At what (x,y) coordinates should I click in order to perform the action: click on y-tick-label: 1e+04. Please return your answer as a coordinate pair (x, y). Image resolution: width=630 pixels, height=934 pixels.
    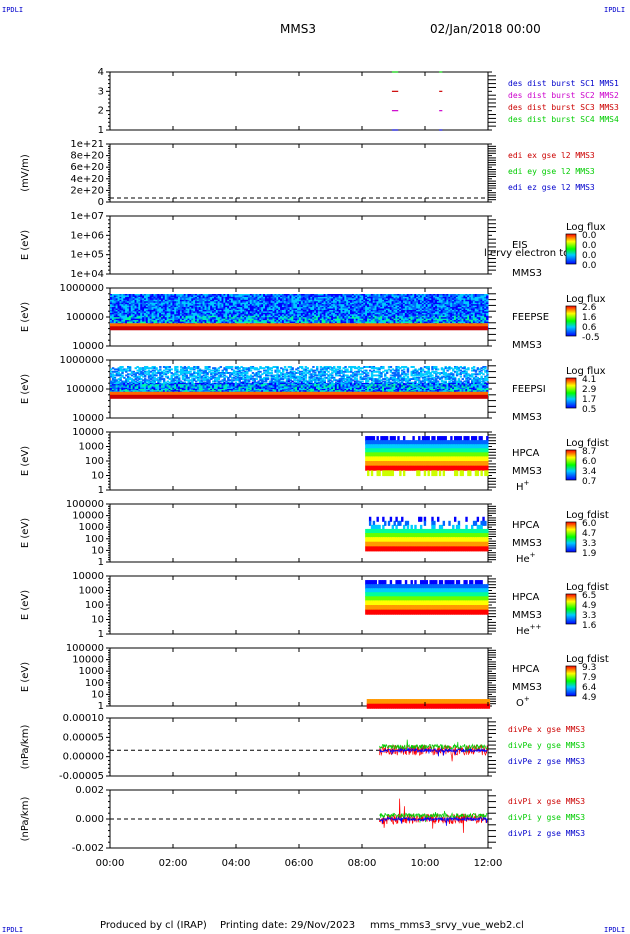
    Looking at the image, I should click on (87, 274).